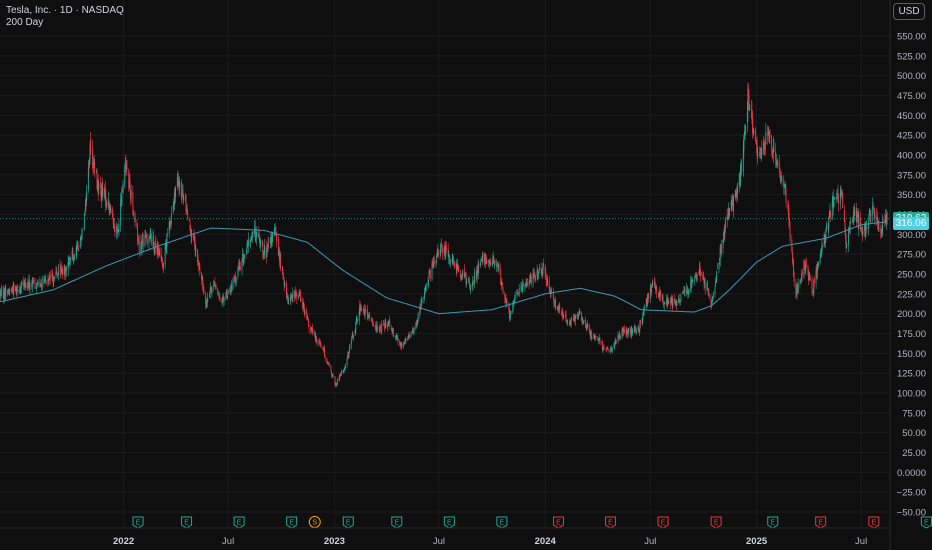  I want to click on price-tick-label: 275.00, so click(911, 255).